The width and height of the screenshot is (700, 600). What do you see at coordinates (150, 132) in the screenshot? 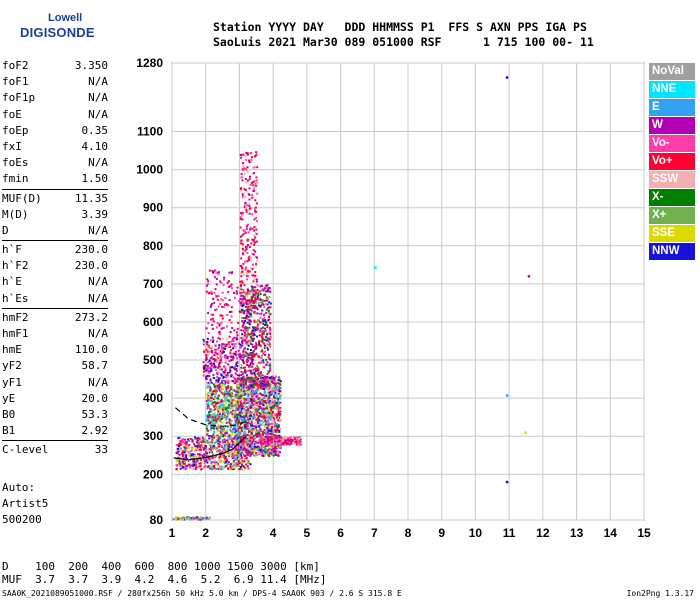
I see `y-tick-label: 1100` at bounding box center [150, 132].